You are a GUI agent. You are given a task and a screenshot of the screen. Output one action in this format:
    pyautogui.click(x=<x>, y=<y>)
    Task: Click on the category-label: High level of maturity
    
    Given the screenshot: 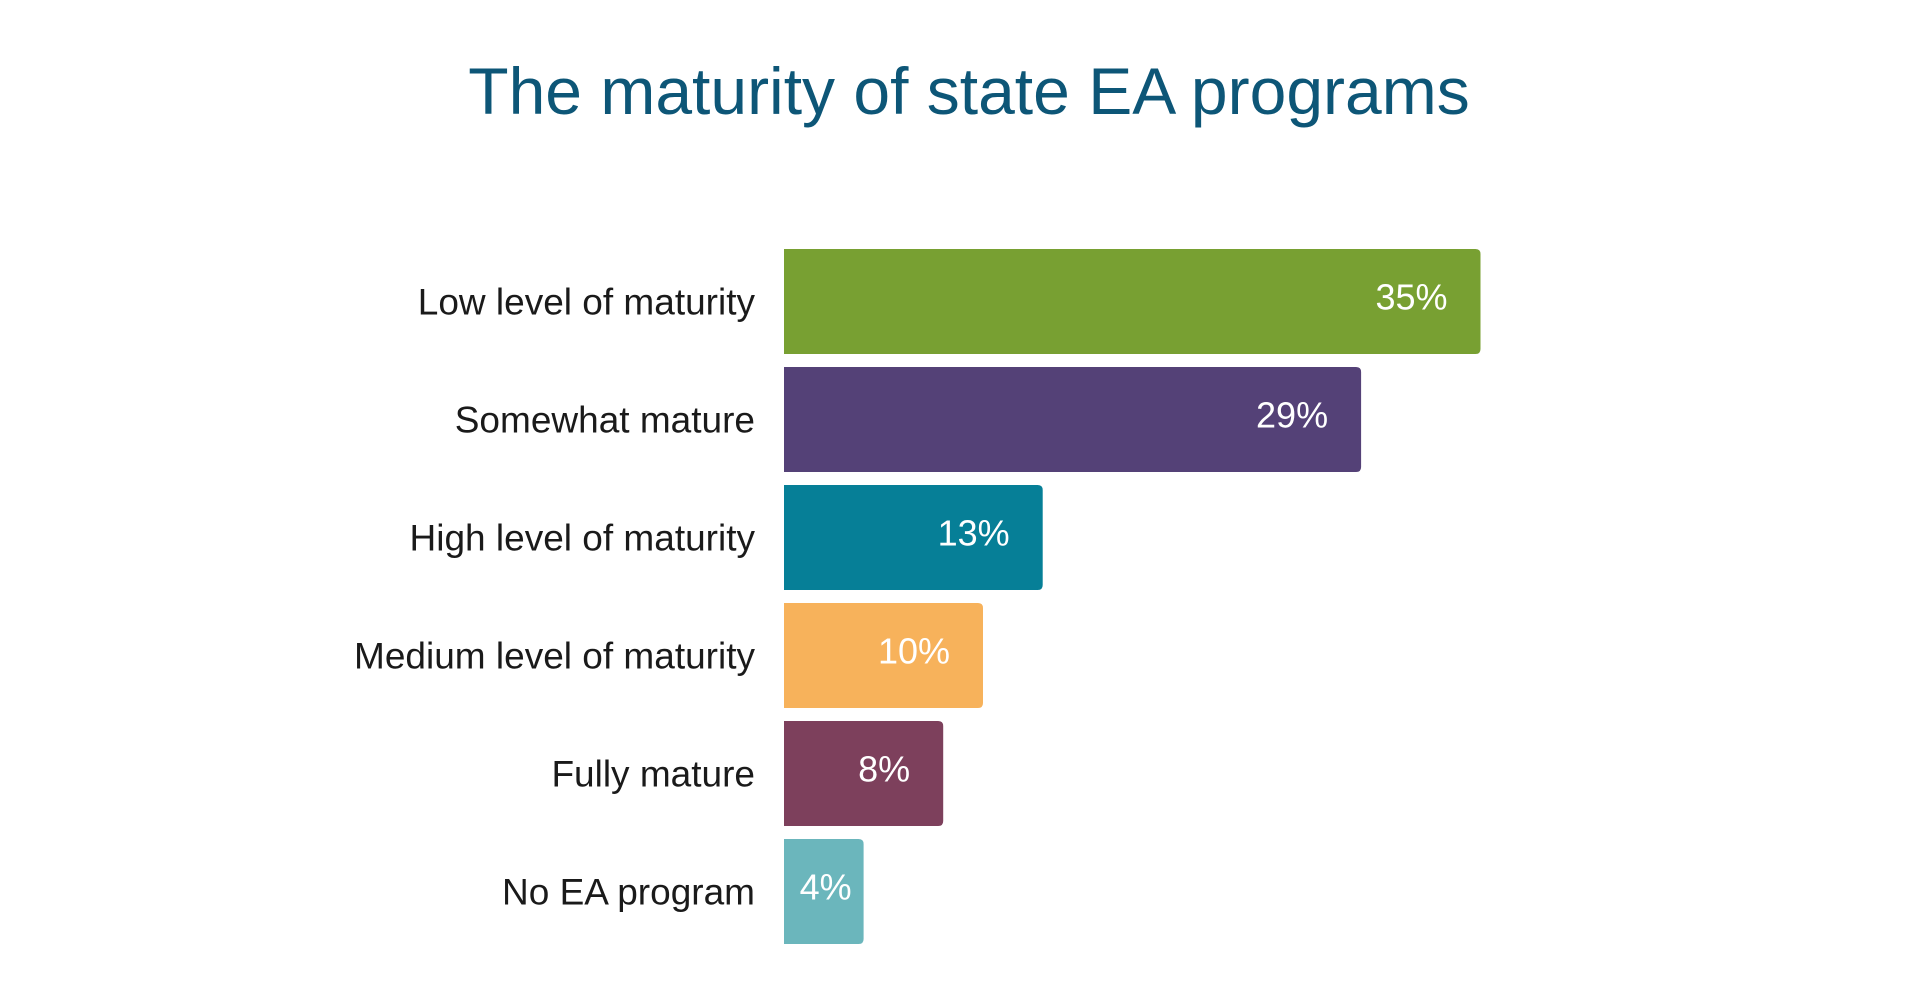 What is the action you would take?
    pyautogui.click(x=583, y=538)
    